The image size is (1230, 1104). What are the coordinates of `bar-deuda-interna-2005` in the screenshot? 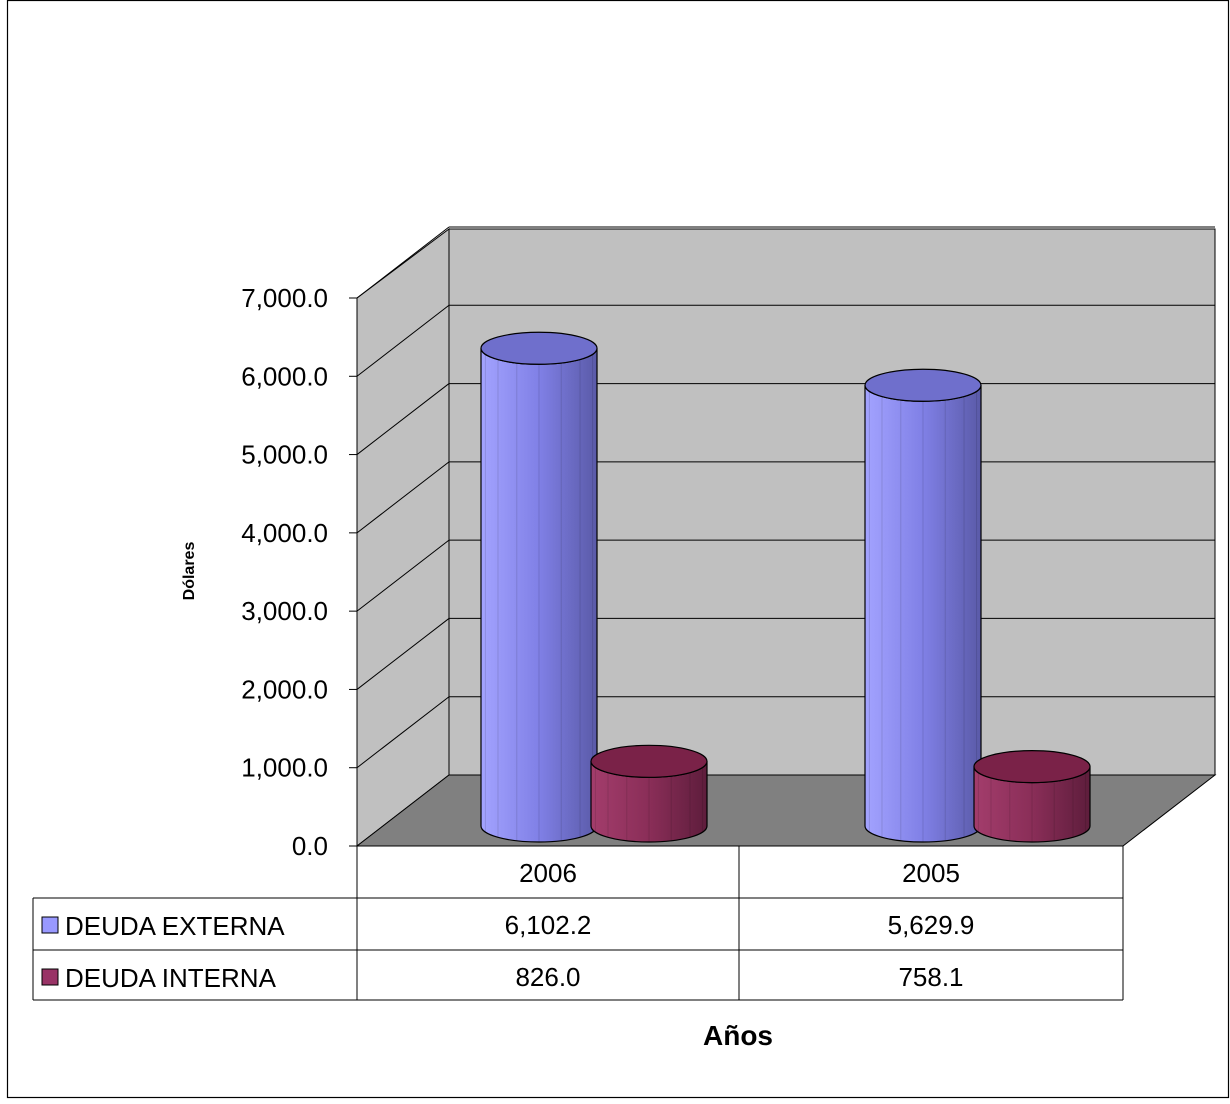 It's located at (1032, 796).